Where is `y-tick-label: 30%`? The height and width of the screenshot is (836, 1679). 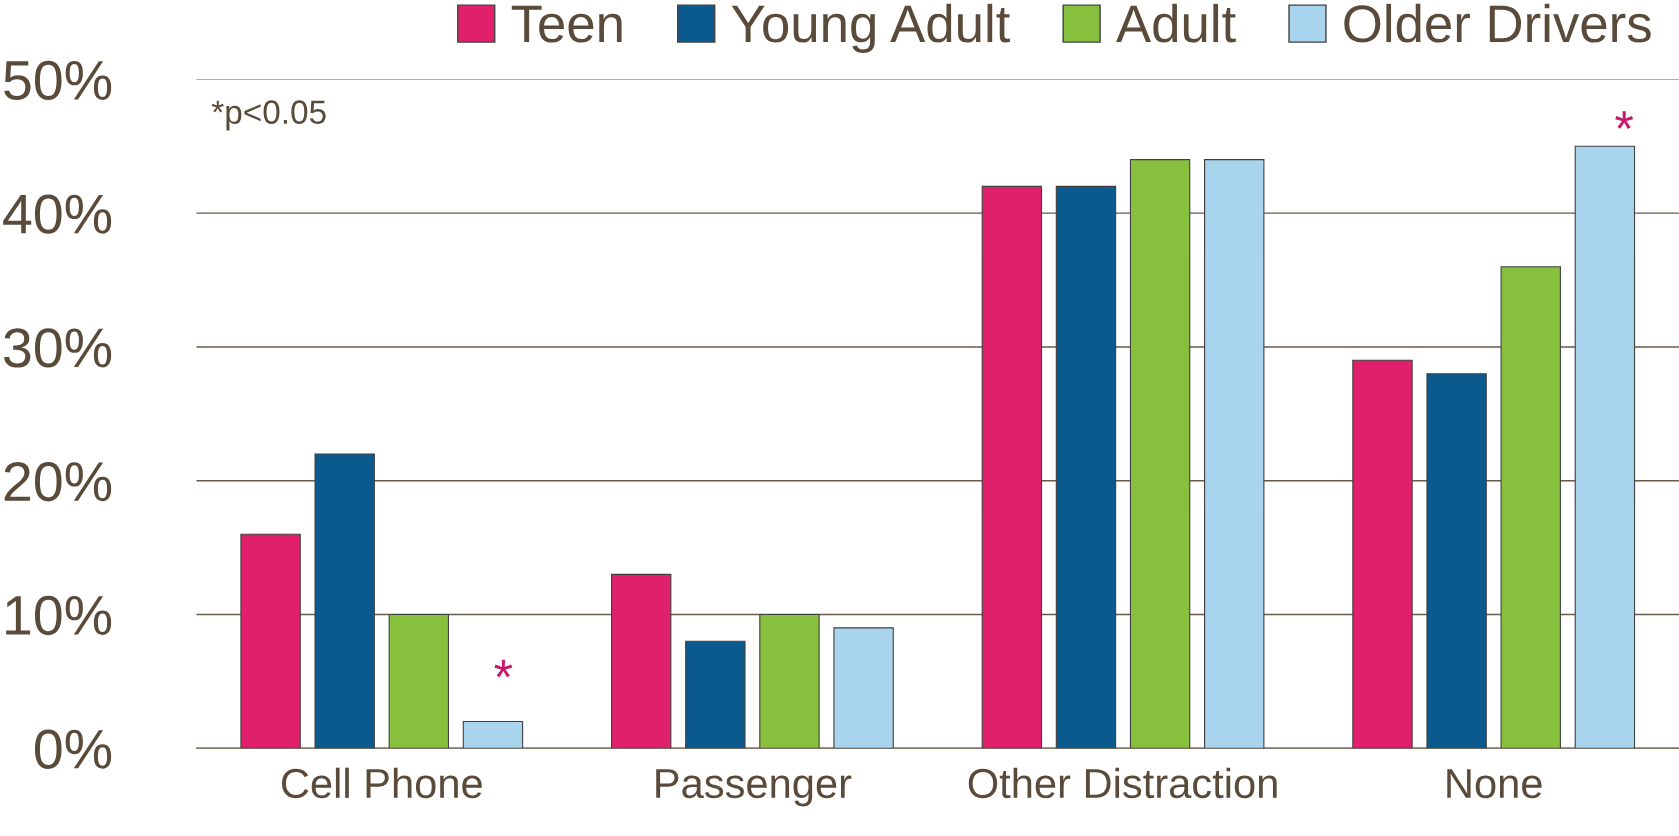 y-tick-label: 30% is located at coordinates (58, 348).